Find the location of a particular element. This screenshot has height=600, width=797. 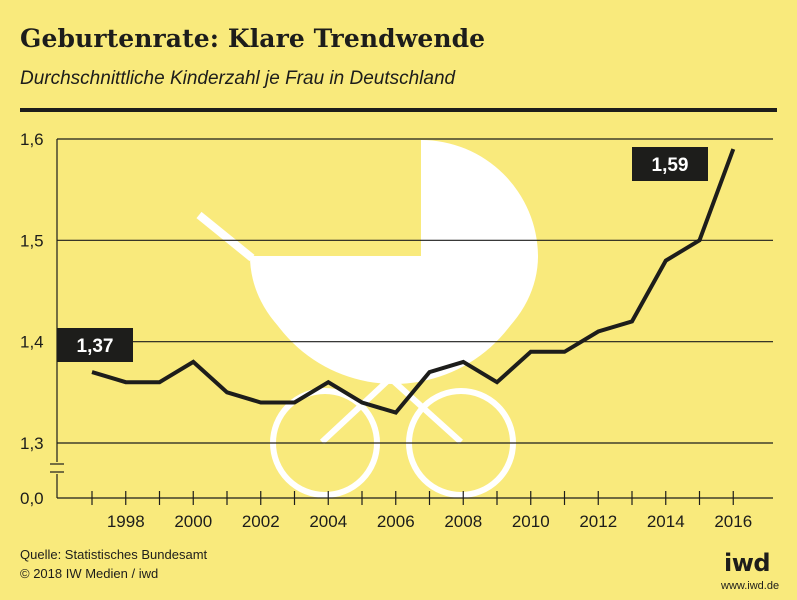

carriage-frame-left is located at coordinates (366, 401).